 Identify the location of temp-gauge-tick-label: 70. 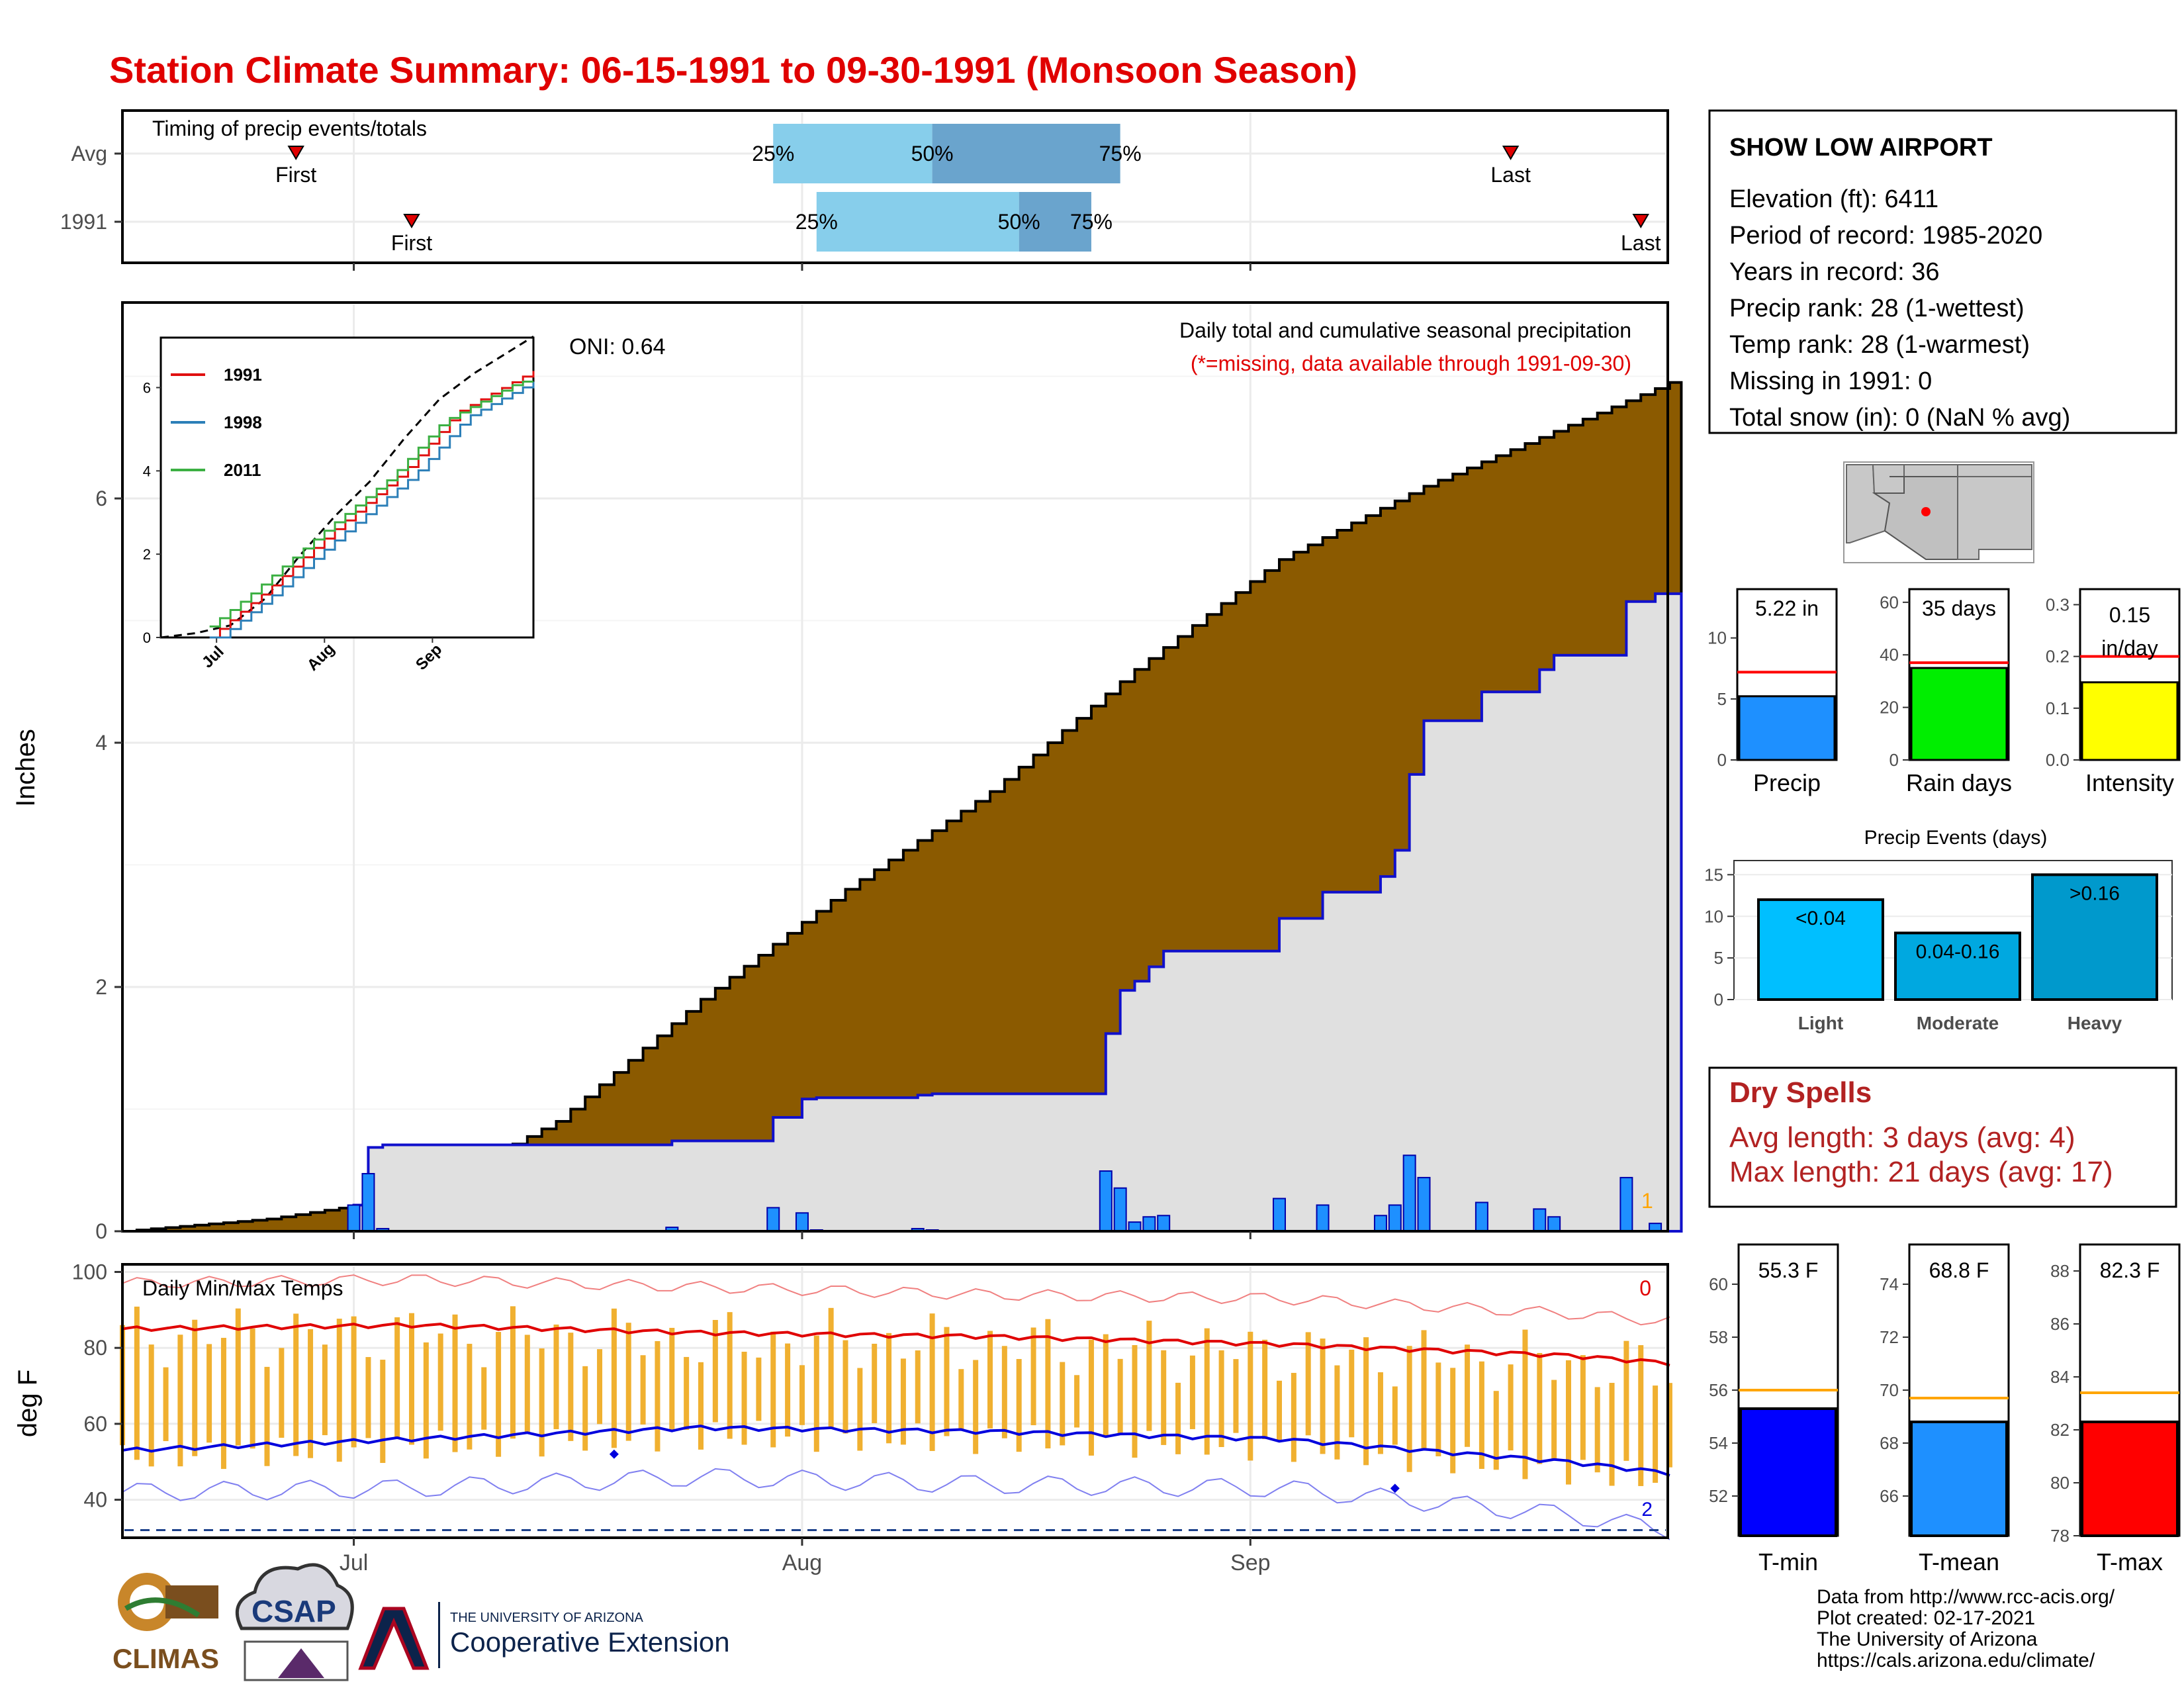
(1889, 1390).